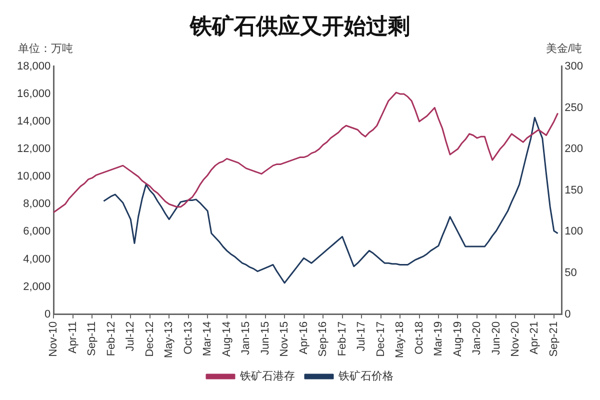 This screenshot has width=600, height=400. Describe the element at coordinates (226, 339) in the screenshot. I see `x-tick-label: Aug-14` at that location.